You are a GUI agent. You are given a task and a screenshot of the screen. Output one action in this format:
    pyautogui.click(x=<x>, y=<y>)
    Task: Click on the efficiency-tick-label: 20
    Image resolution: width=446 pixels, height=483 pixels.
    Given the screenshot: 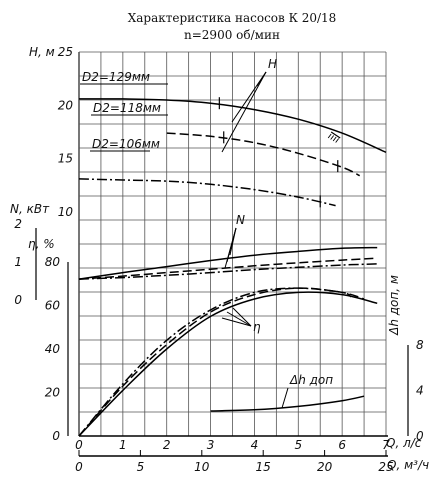 What is the action you would take?
    pyautogui.click(x=53, y=393)
    